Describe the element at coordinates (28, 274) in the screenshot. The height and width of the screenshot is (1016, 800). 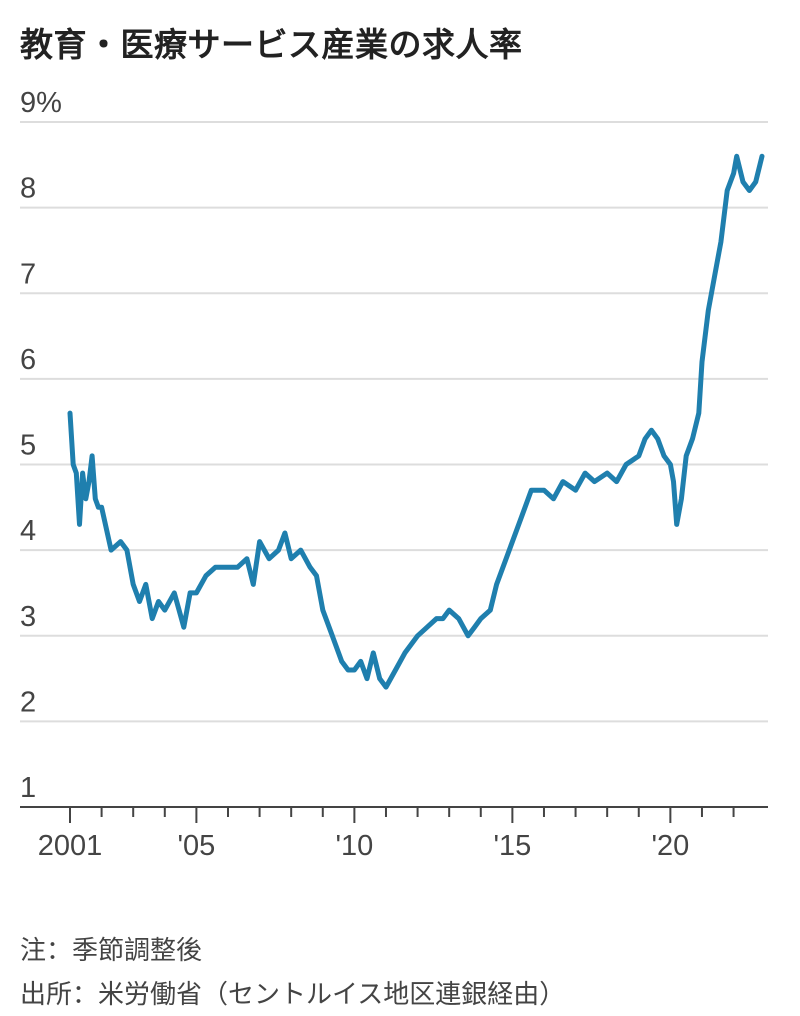
I see `y-tick-label-7: 7` at that location.